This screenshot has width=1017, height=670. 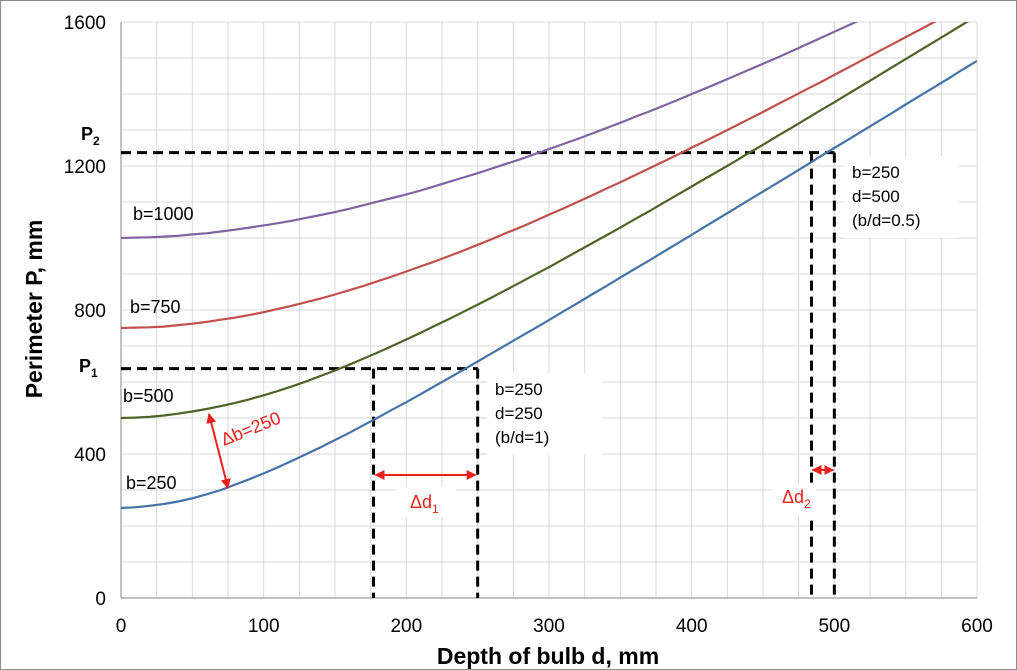 What do you see at coordinates (549, 626) in the screenshot?
I see `x-tick-label: 300` at bounding box center [549, 626].